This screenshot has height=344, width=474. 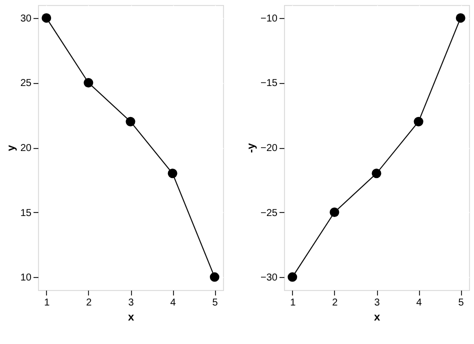 I want to click on y-tick-label: −20, so click(x=269, y=148).